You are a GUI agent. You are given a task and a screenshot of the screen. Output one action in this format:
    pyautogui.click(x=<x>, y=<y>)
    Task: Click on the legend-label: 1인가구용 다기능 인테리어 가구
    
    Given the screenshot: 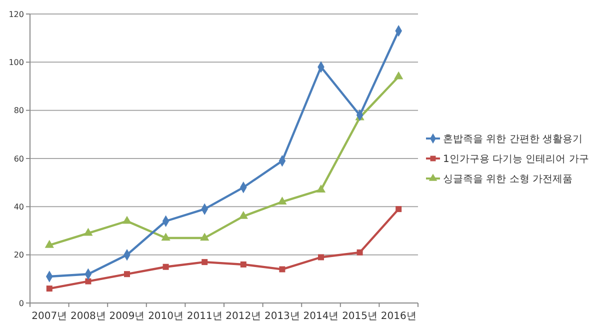 What is the action you would take?
    pyautogui.click(x=516, y=159)
    